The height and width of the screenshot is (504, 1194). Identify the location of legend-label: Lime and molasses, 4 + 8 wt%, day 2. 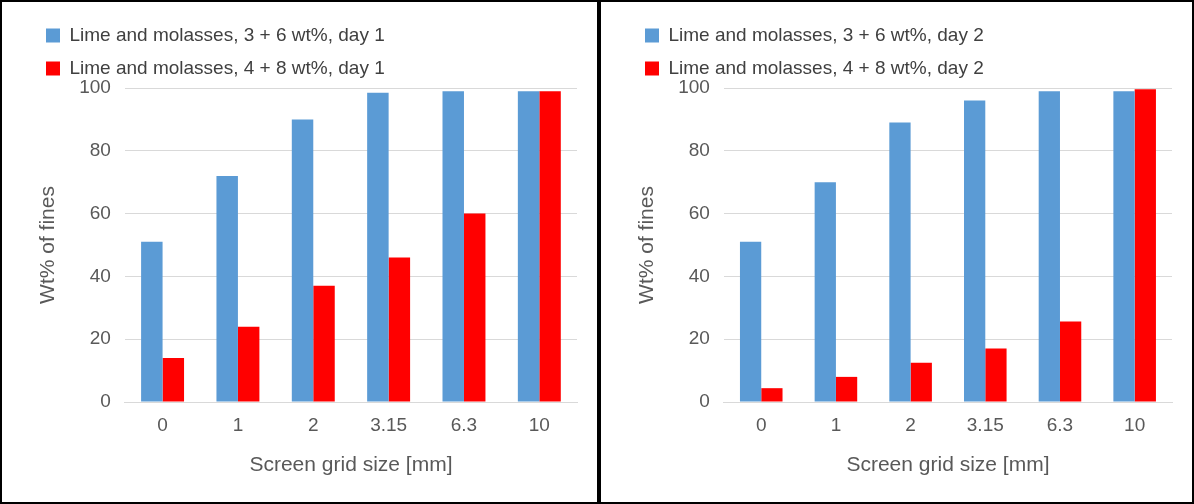
(826, 67).